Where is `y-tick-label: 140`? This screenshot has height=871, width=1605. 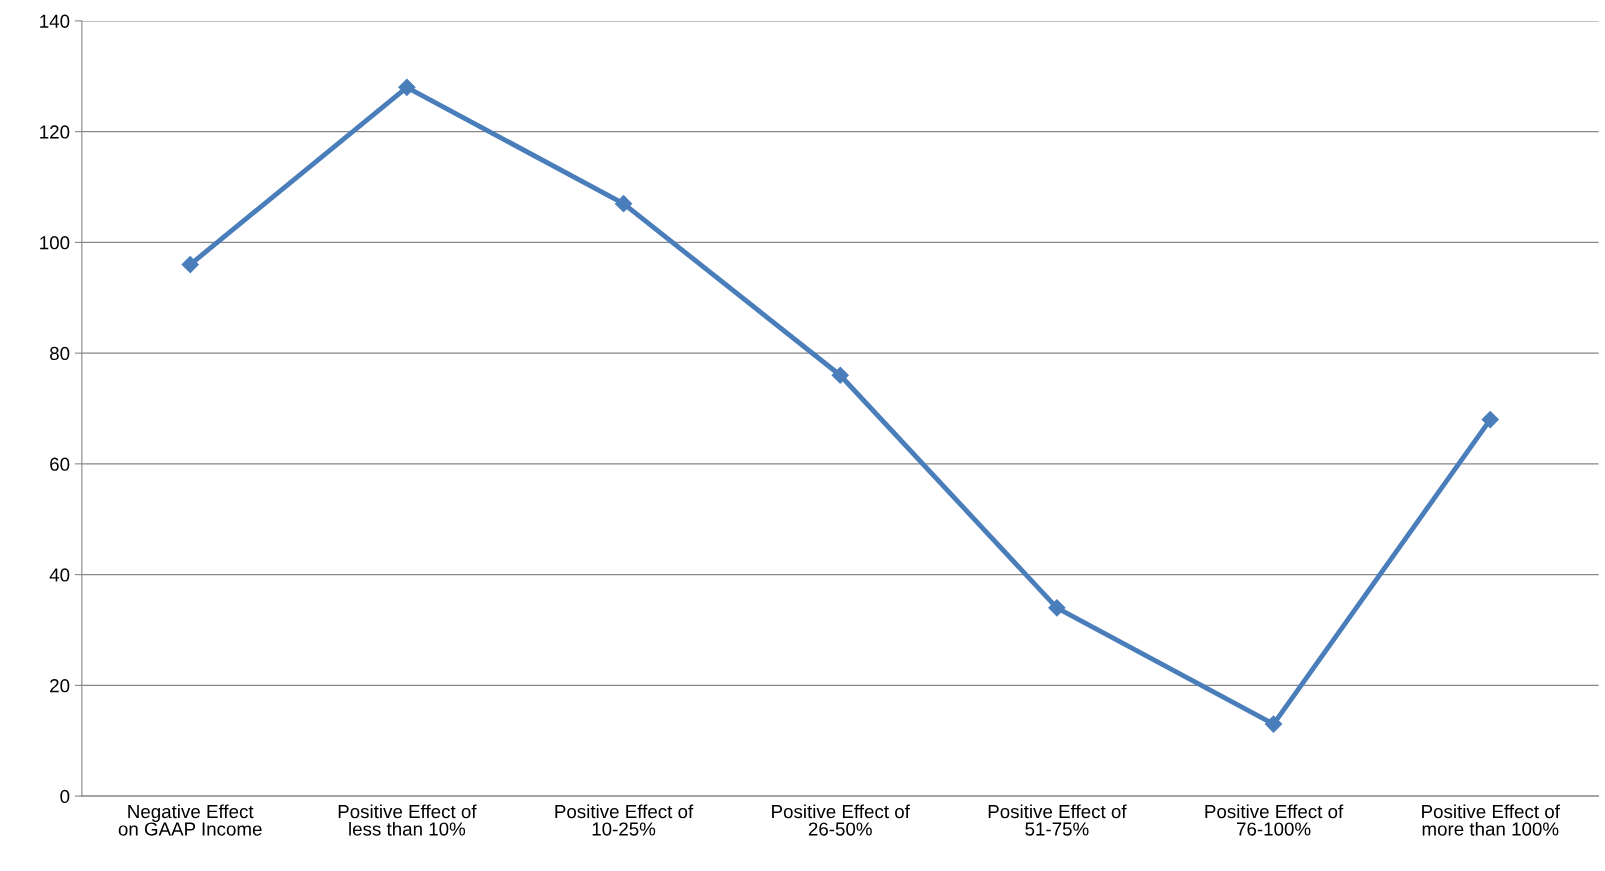 y-tick-label: 140 is located at coordinates (55, 21).